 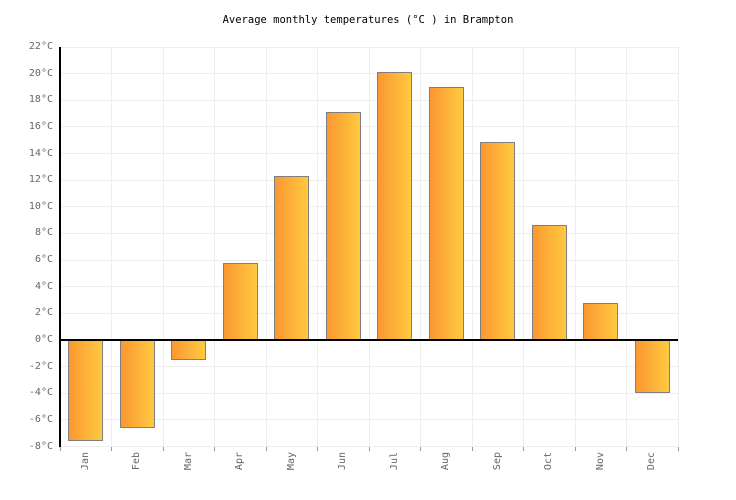 I want to click on y-axis, so click(x=60, y=247).